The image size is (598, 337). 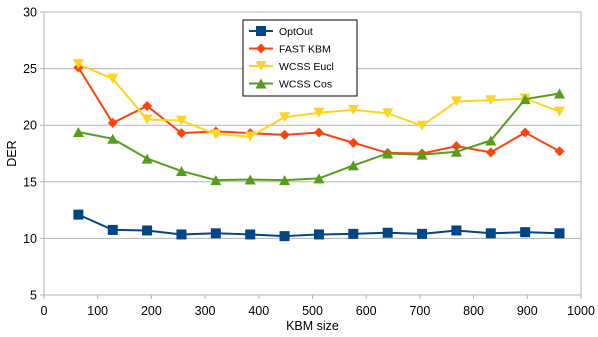 I want to click on legend-item: OptOut, so click(x=281, y=32).